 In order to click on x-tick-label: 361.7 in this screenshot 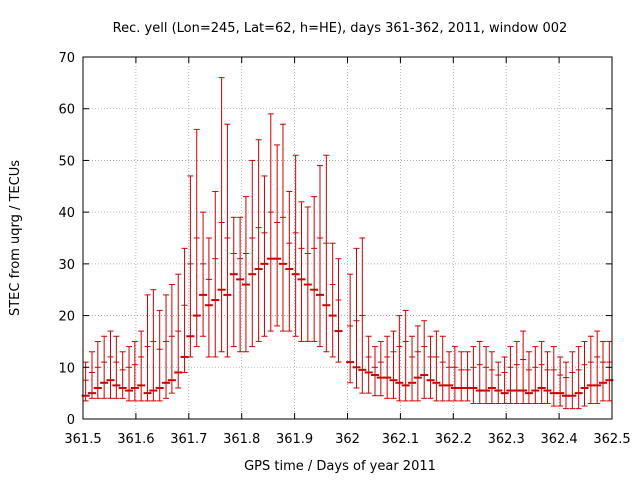, I will do `click(188, 439)`.